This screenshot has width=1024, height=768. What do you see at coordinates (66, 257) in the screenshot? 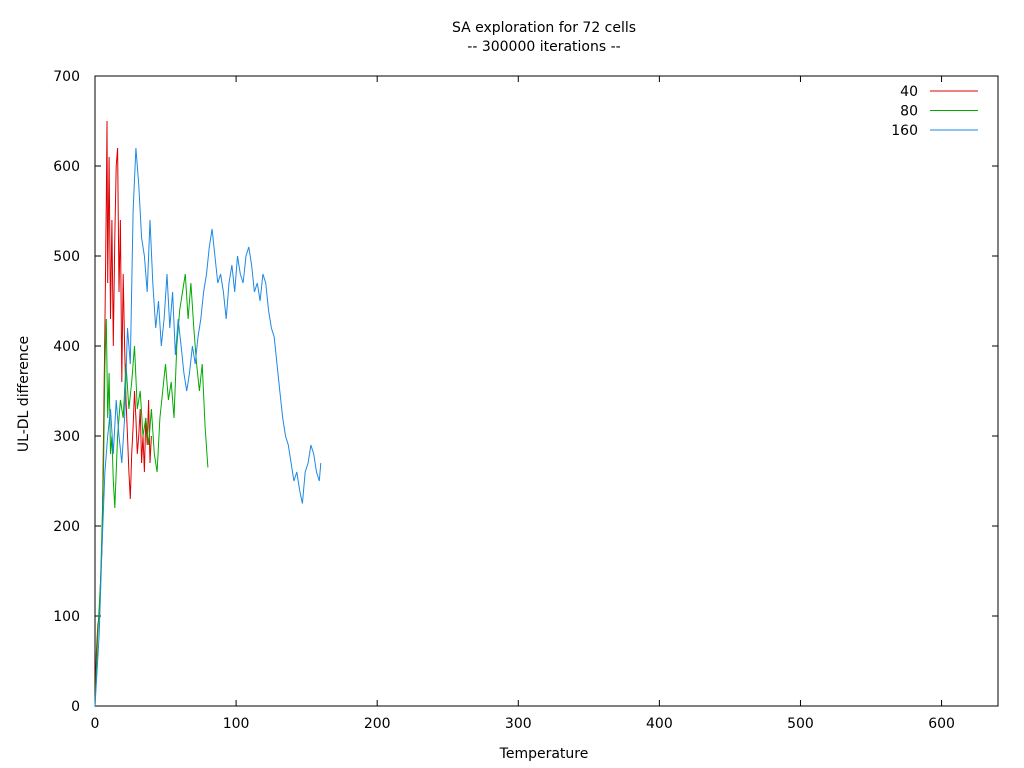
I see `y-tick-label: 500` at bounding box center [66, 257].